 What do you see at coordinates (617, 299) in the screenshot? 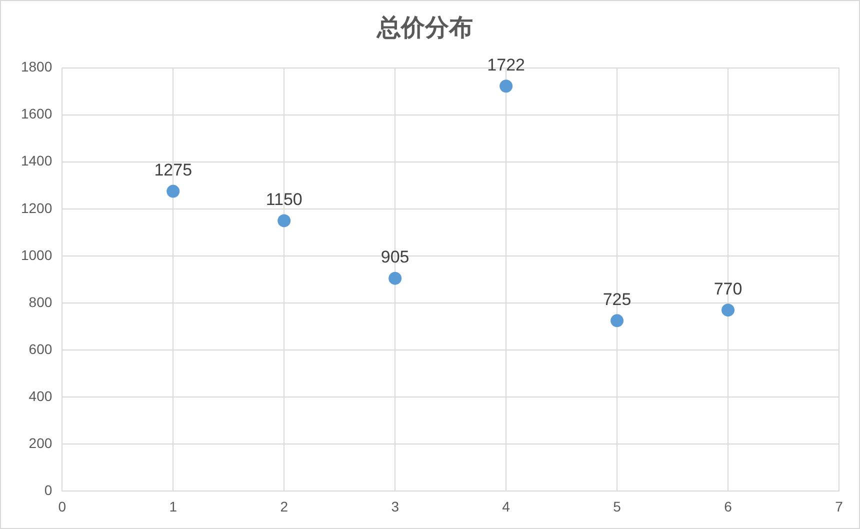
I see `data-label: 725` at bounding box center [617, 299].